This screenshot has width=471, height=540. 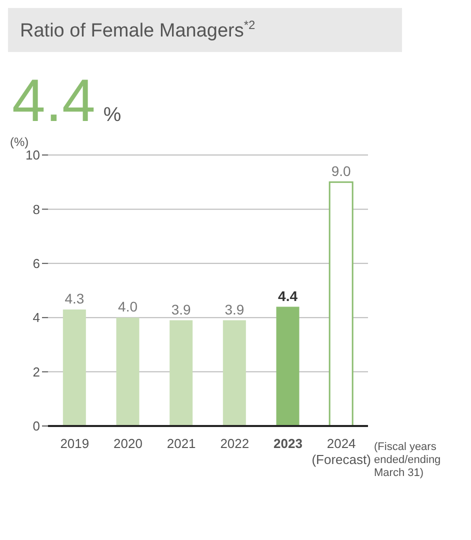 I want to click on data-label: 4.3, so click(x=74, y=298).